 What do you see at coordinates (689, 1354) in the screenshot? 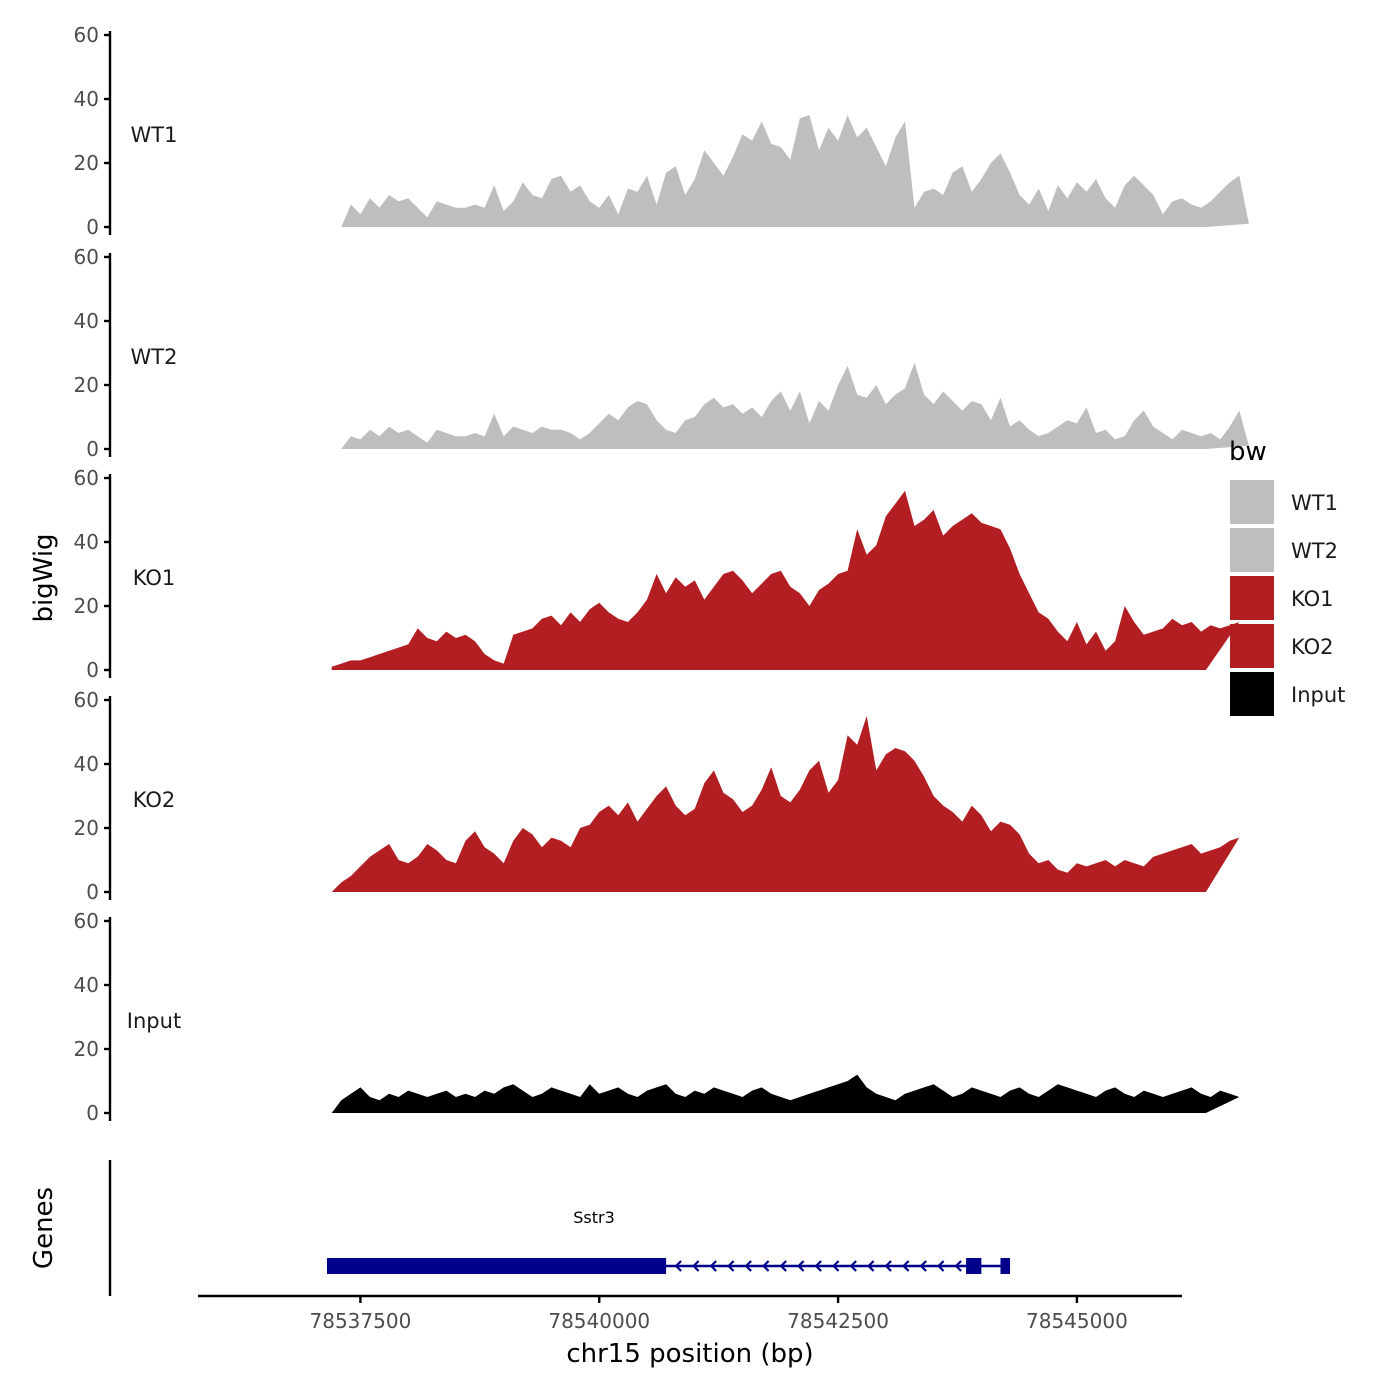
I see `x-axis-title: chr15 position (bp)` at bounding box center [689, 1354].